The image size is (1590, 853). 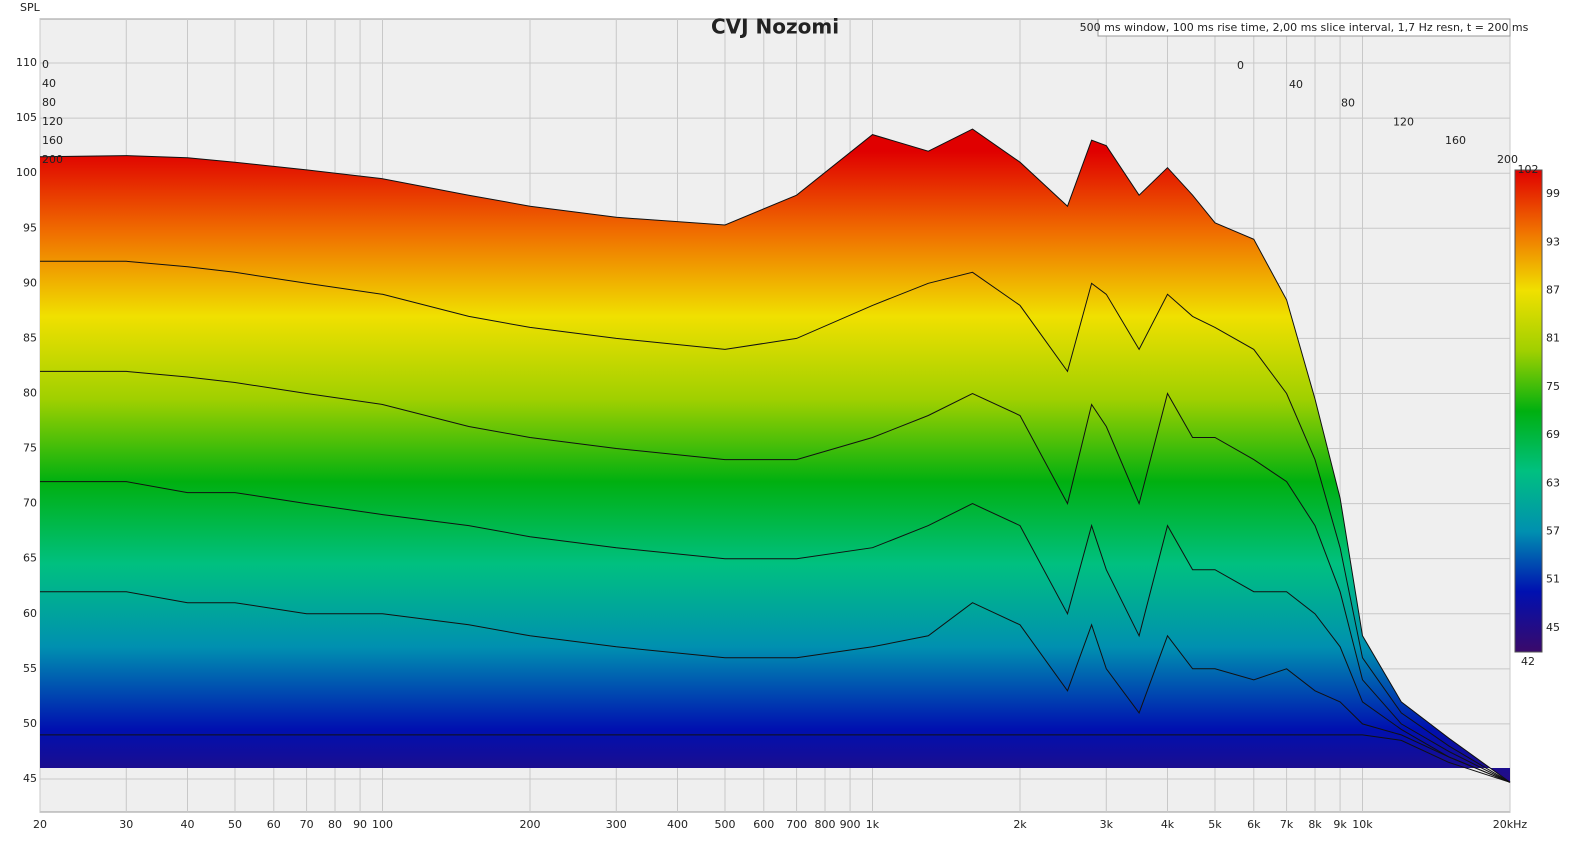 I want to click on slice-line, so click(x=775, y=758).